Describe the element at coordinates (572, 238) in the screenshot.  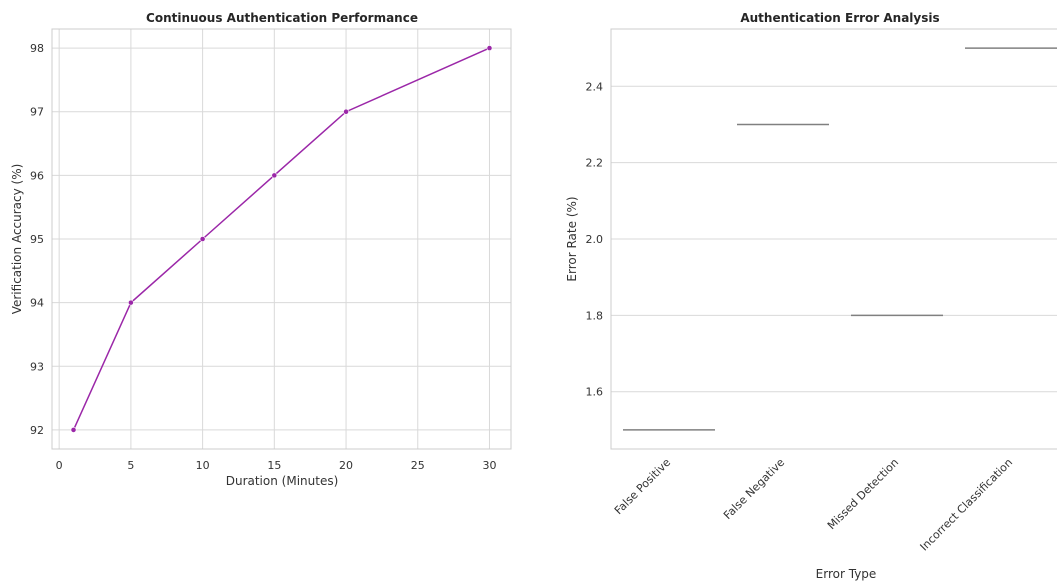
I see `right-y-axis-label: Error Rate (%)` at that location.